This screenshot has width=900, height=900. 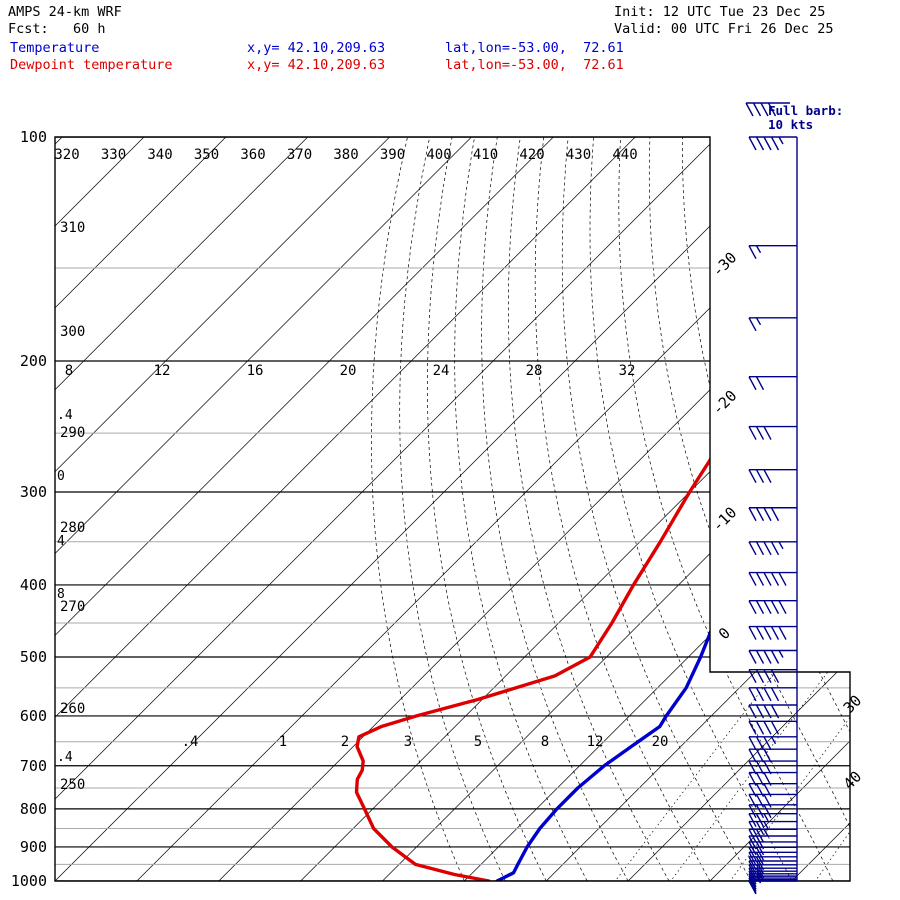 I want to click on isotherm-right-label: -20, so click(x=725, y=403).